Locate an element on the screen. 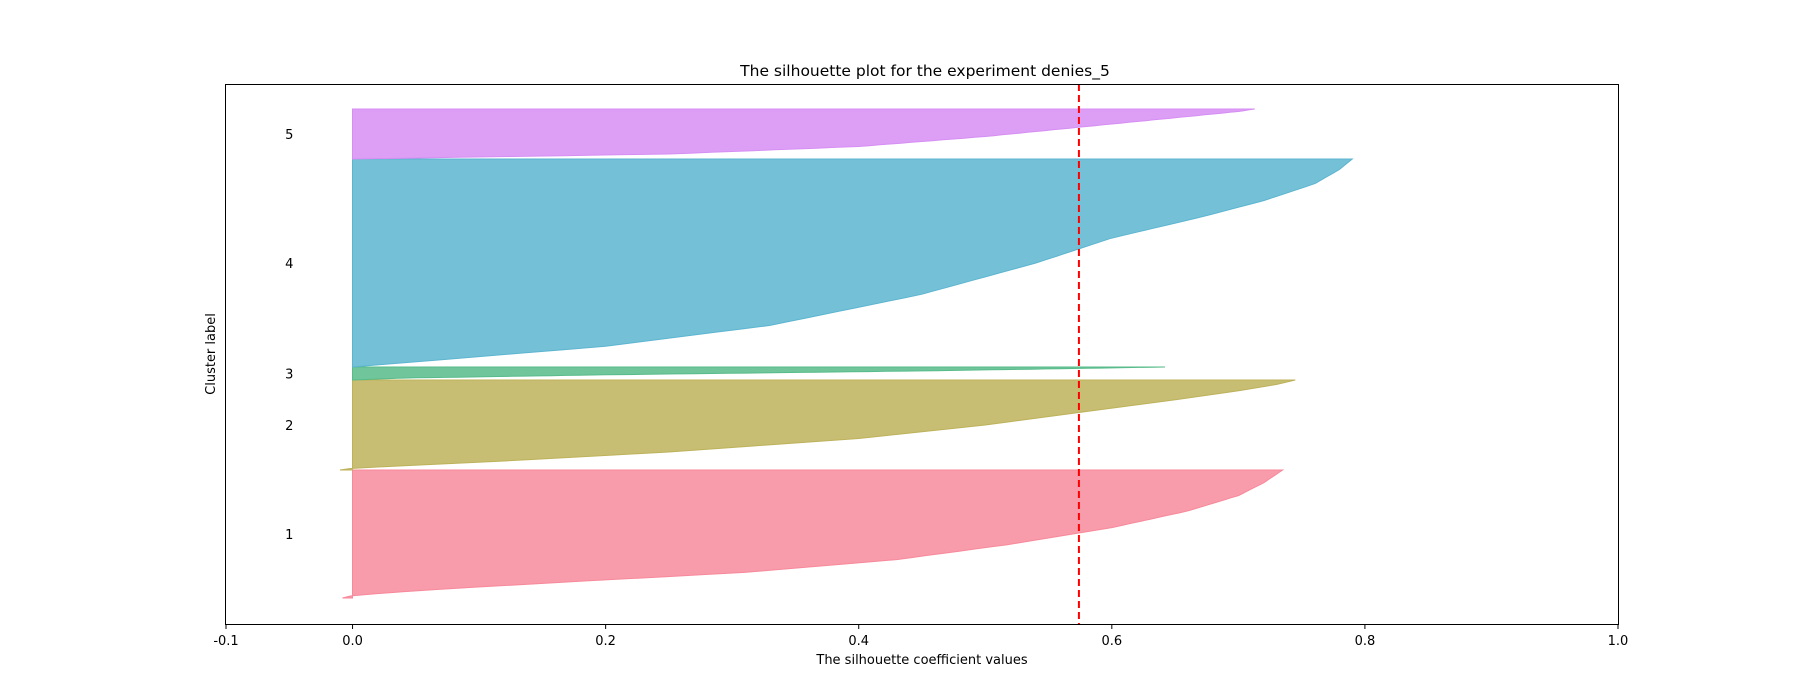 The image size is (1800, 700). x-tick-label: -0.1 is located at coordinates (225, 641).